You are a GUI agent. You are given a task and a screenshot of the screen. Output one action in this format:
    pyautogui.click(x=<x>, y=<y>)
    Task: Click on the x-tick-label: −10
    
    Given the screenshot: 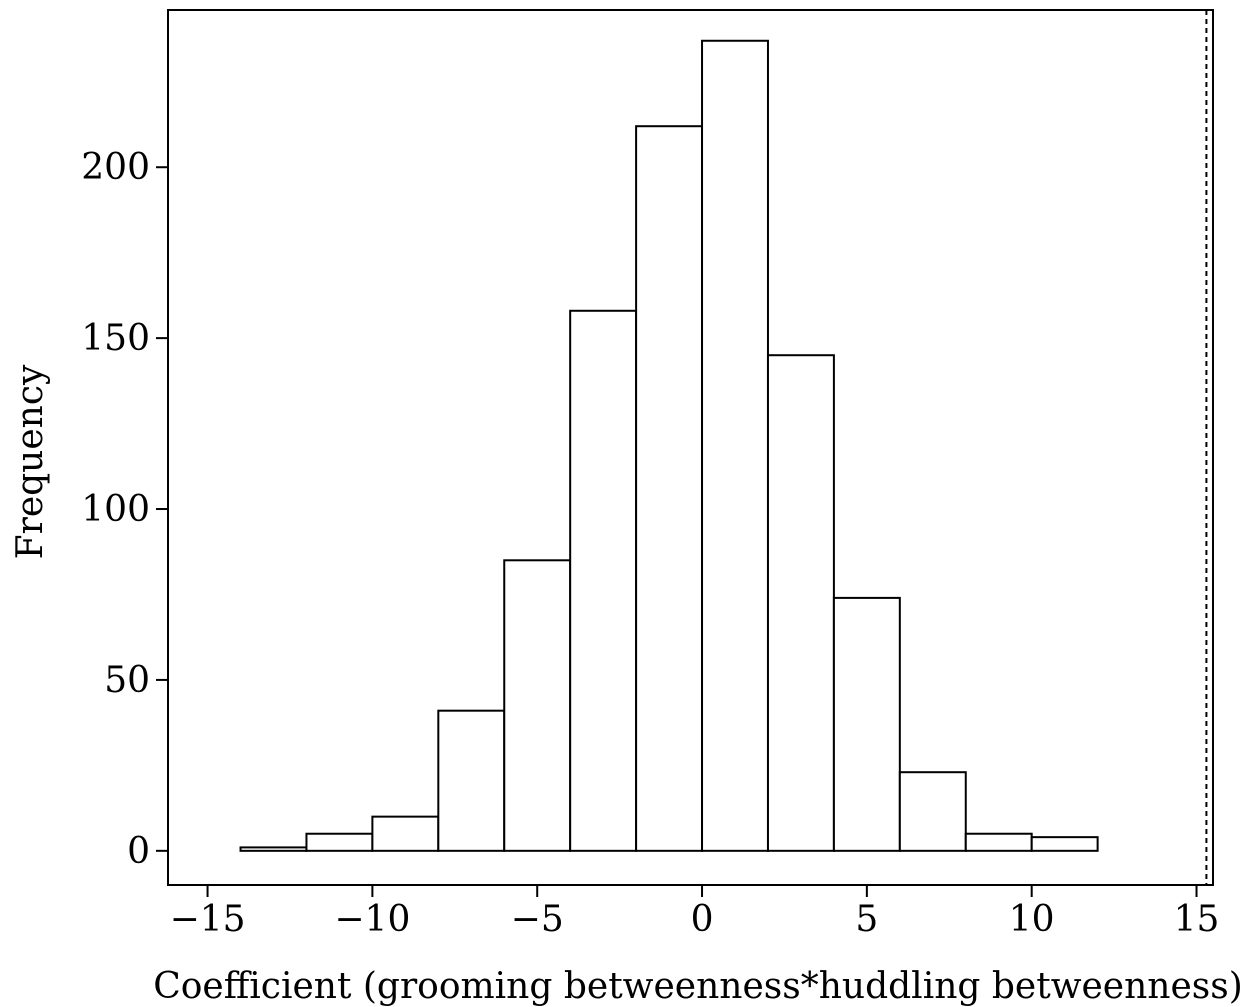 What is the action you would take?
    pyautogui.click(x=372, y=919)
    